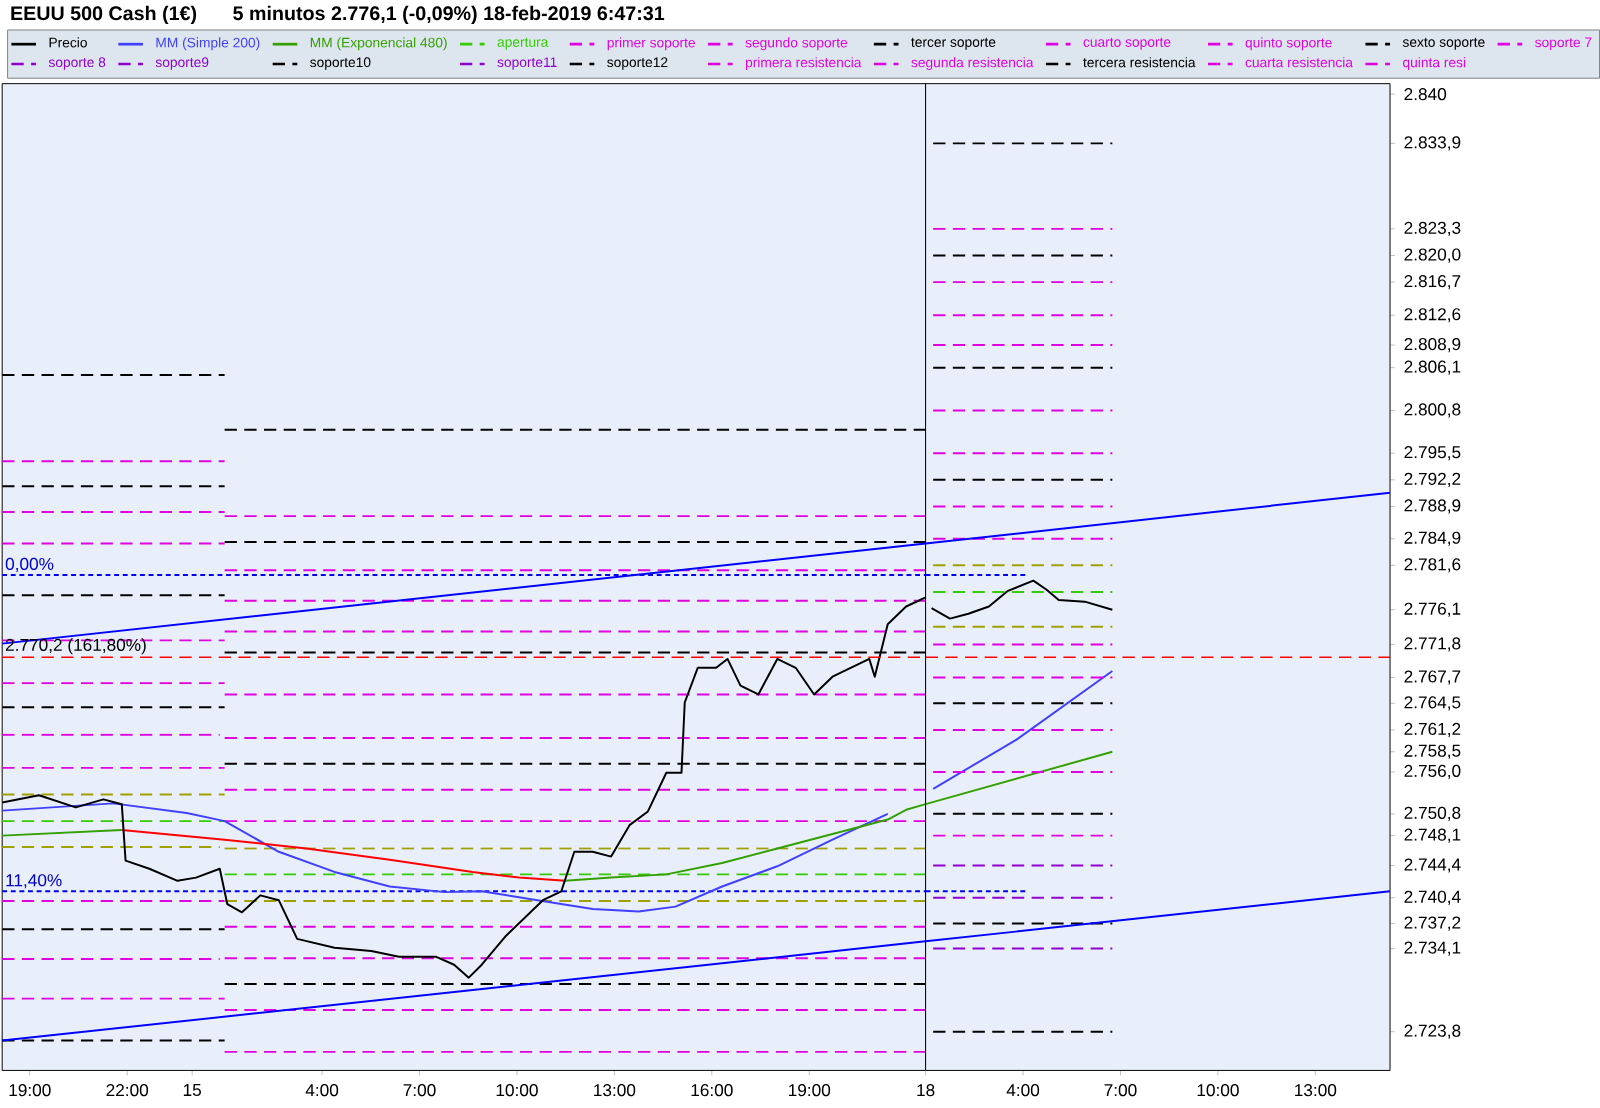  What do you see at coordinates (104, 15) in the screenshot?
I see `chart-title: EEUU 500 Cash (1€)` at bounding box center [104, 15].